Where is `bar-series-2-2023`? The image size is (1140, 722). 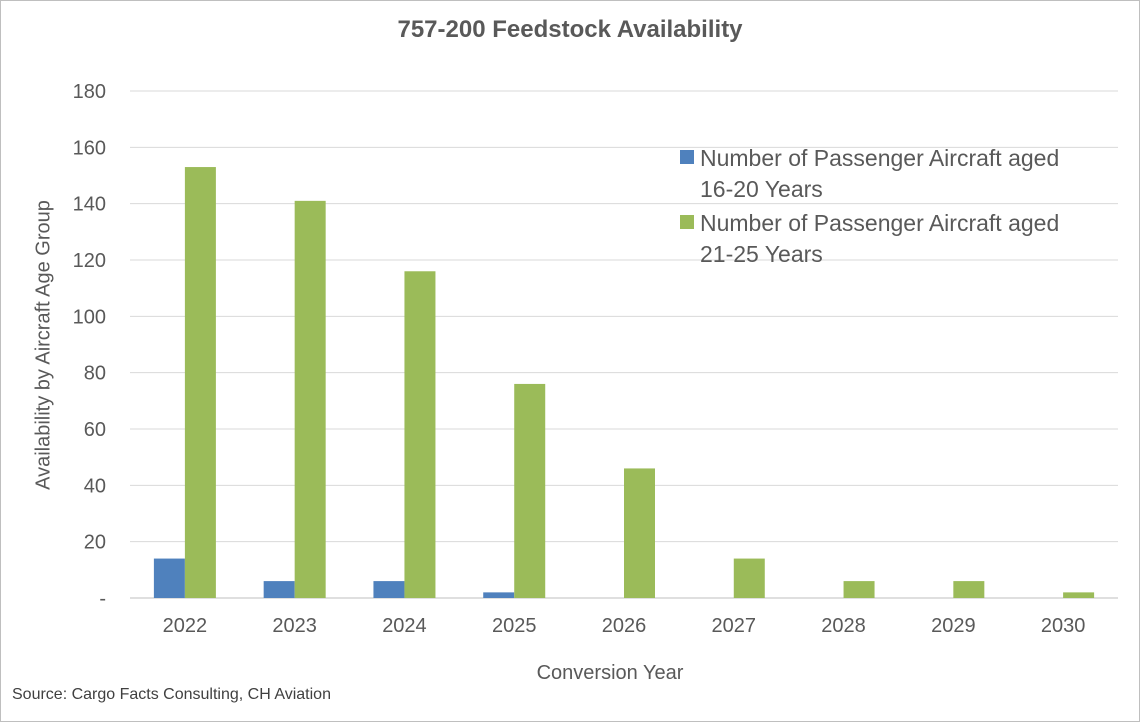
bar-series-2-2023 is located at coordinates (310, 399).